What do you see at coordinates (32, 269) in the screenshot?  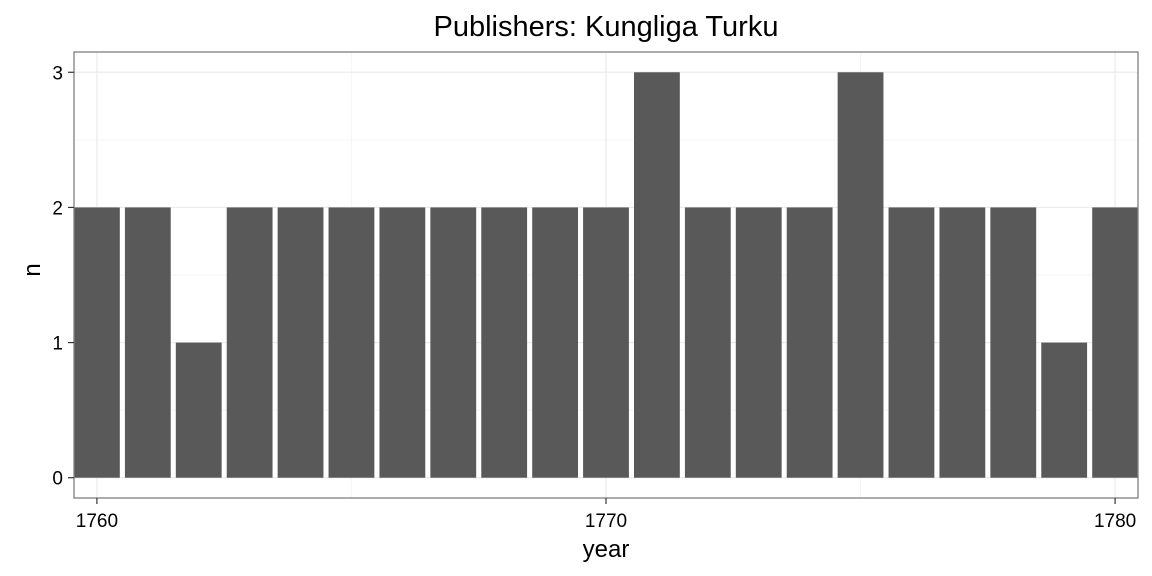 I see `y-axis-title: n` at bounding box center [32, 269].